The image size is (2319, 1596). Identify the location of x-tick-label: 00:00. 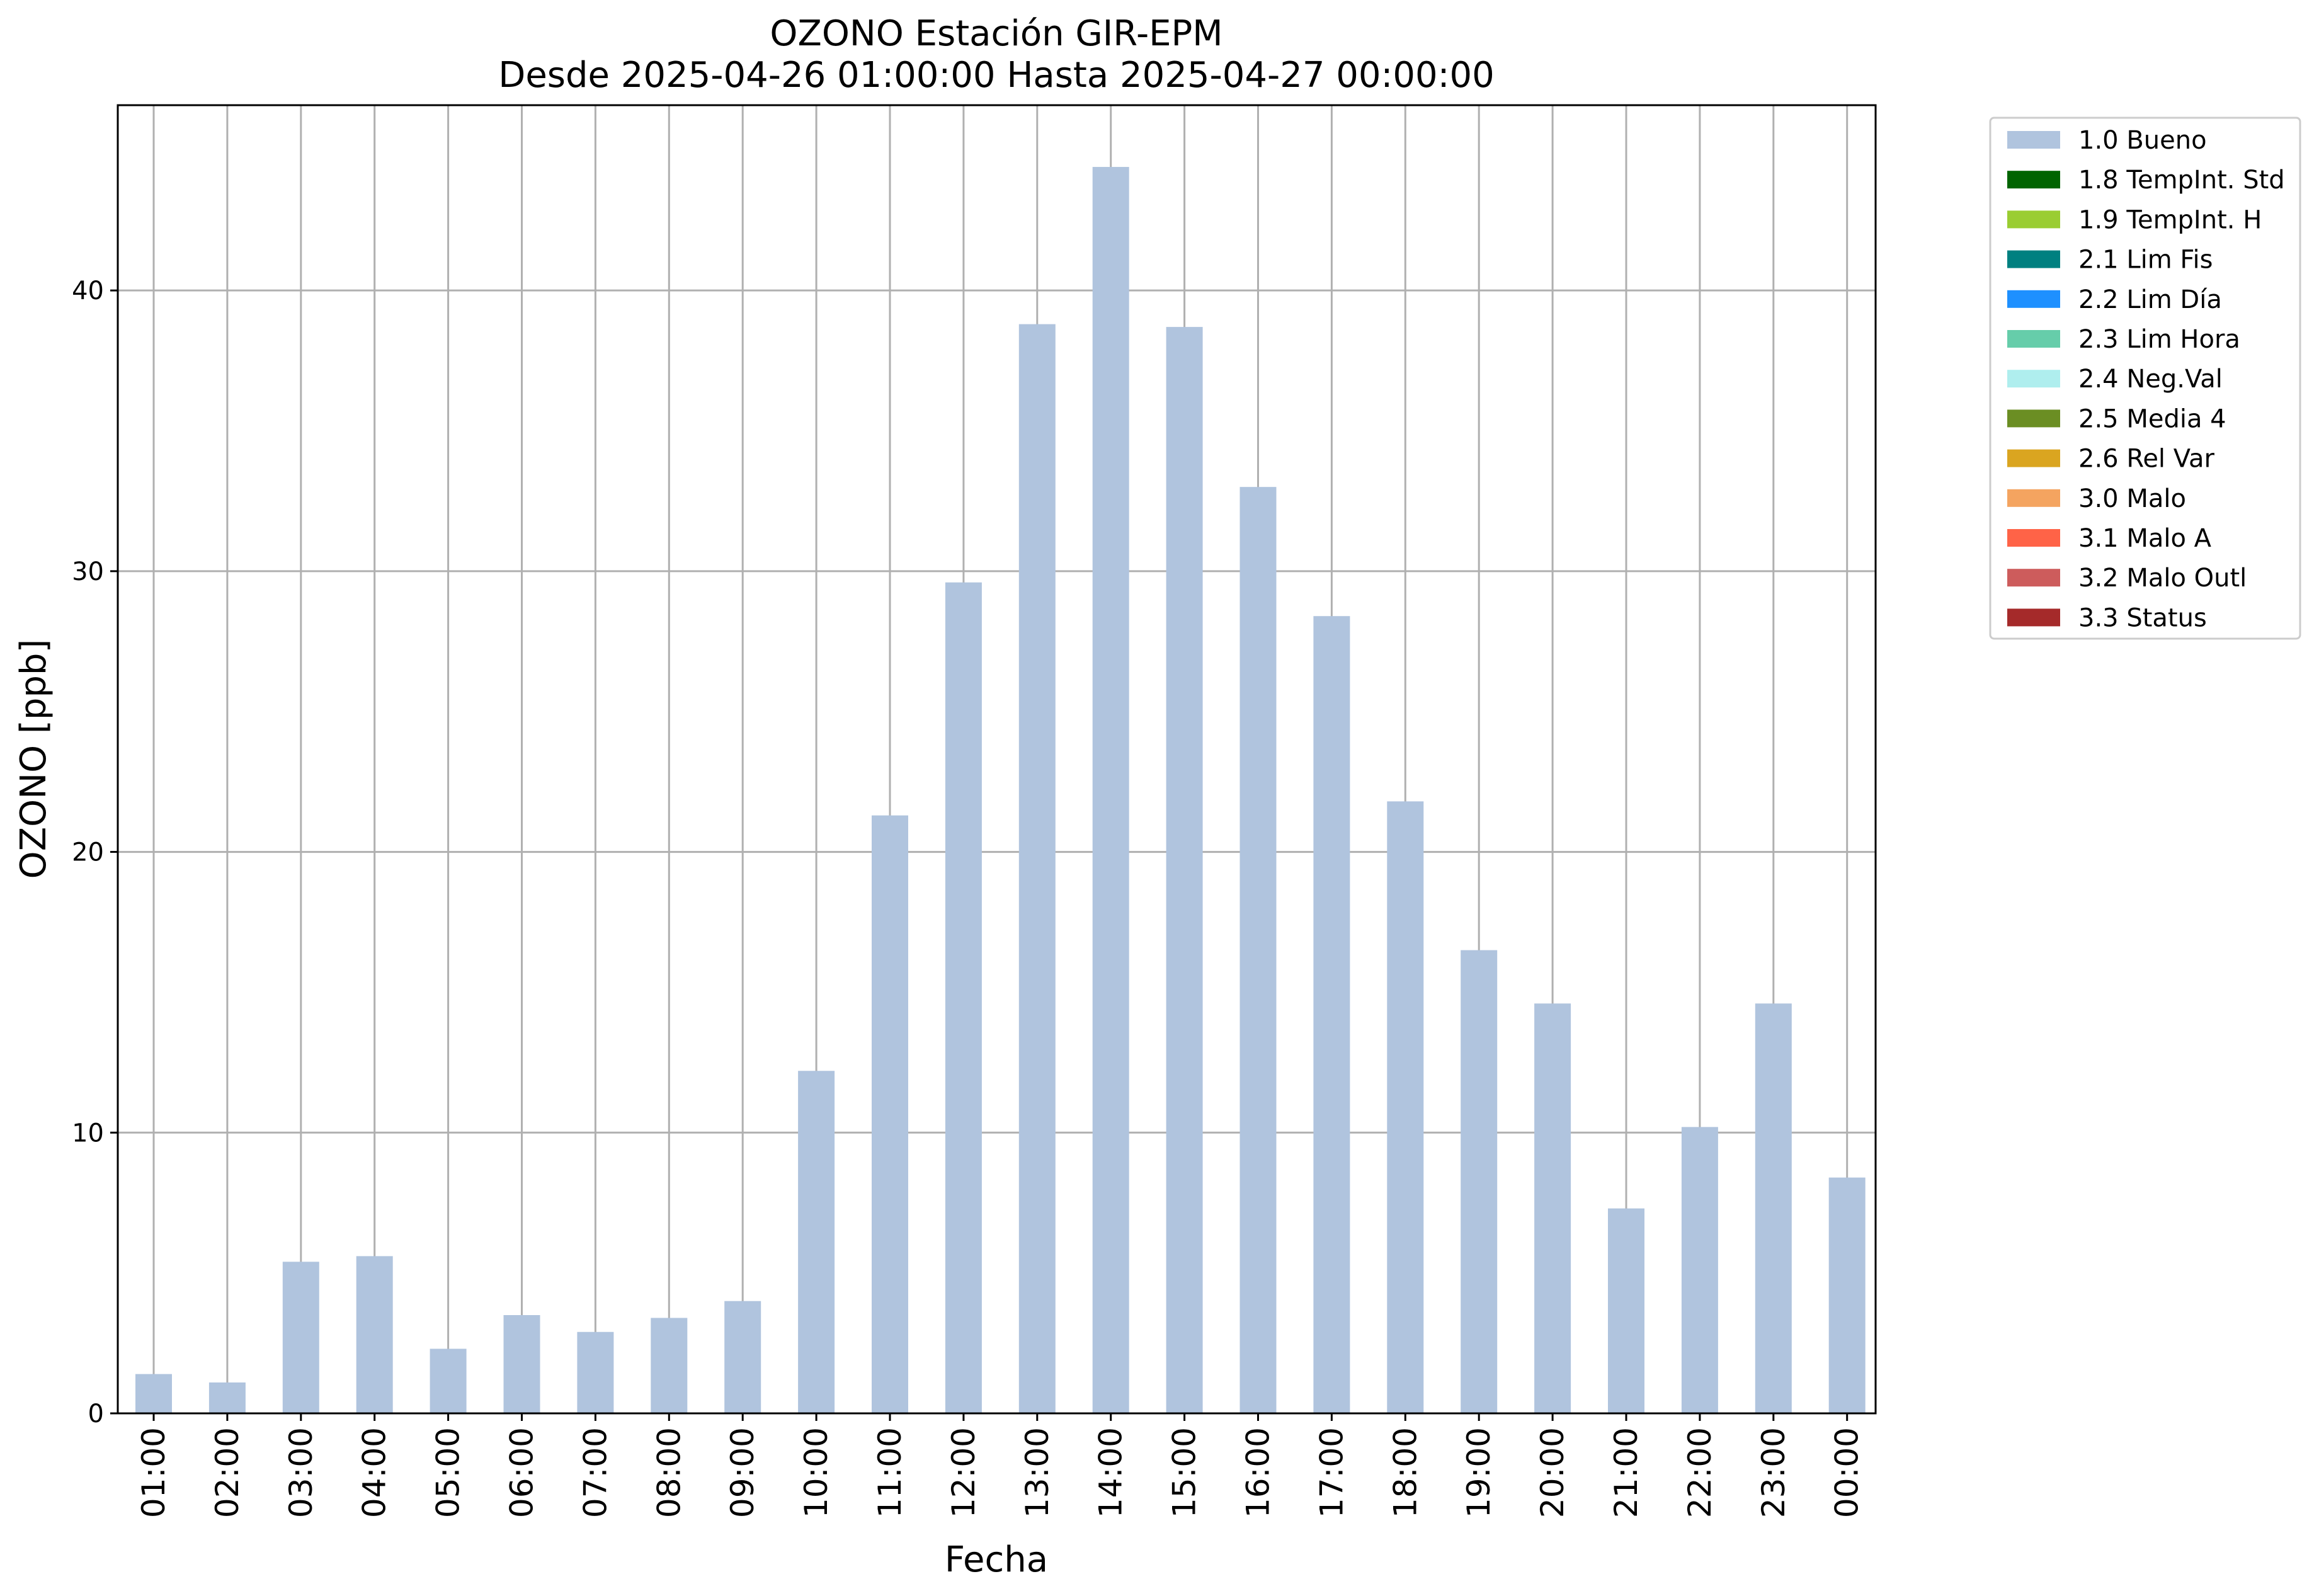
(1847, 1472).